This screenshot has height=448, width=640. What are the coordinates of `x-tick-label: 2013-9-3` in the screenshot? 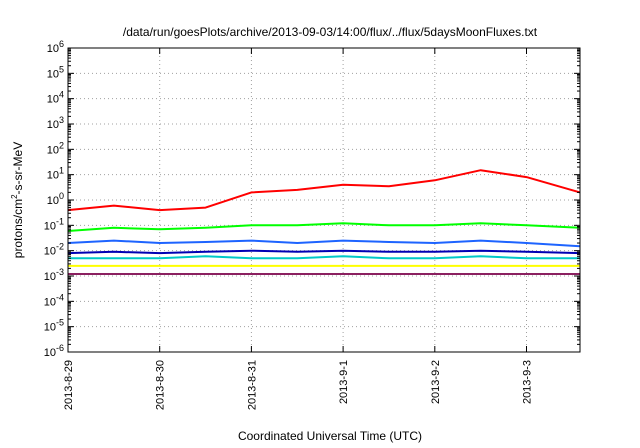 It's located at (528, 382).